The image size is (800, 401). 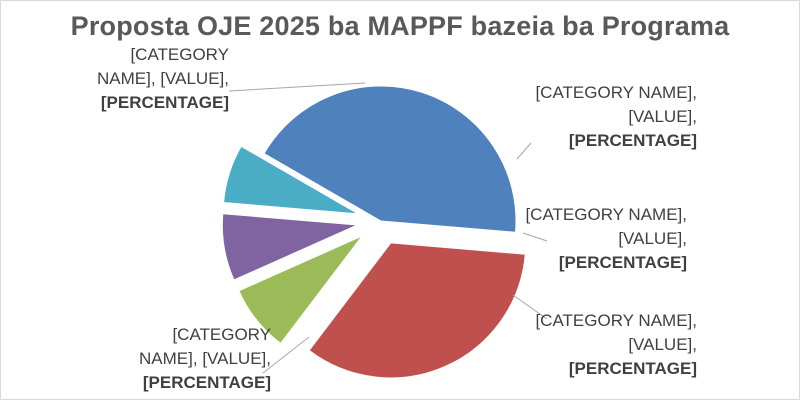 I want to click on data-label-3: [CATEGORY NAME], [VALUE], [PERCENTAGE], so click(x=616, y=116).